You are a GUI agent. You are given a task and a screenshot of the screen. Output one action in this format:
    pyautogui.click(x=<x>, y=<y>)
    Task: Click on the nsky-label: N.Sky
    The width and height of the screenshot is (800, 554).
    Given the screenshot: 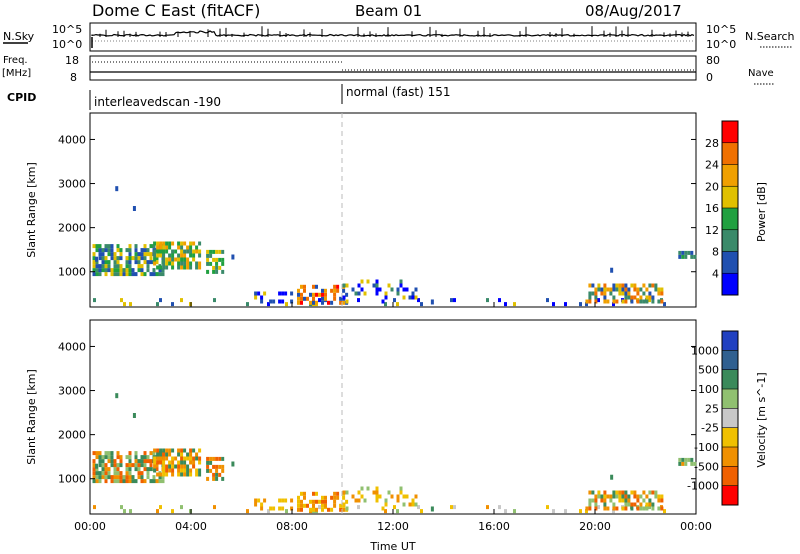 What is the action you would take?
    pyautogui.click(x=19, y=36)
    